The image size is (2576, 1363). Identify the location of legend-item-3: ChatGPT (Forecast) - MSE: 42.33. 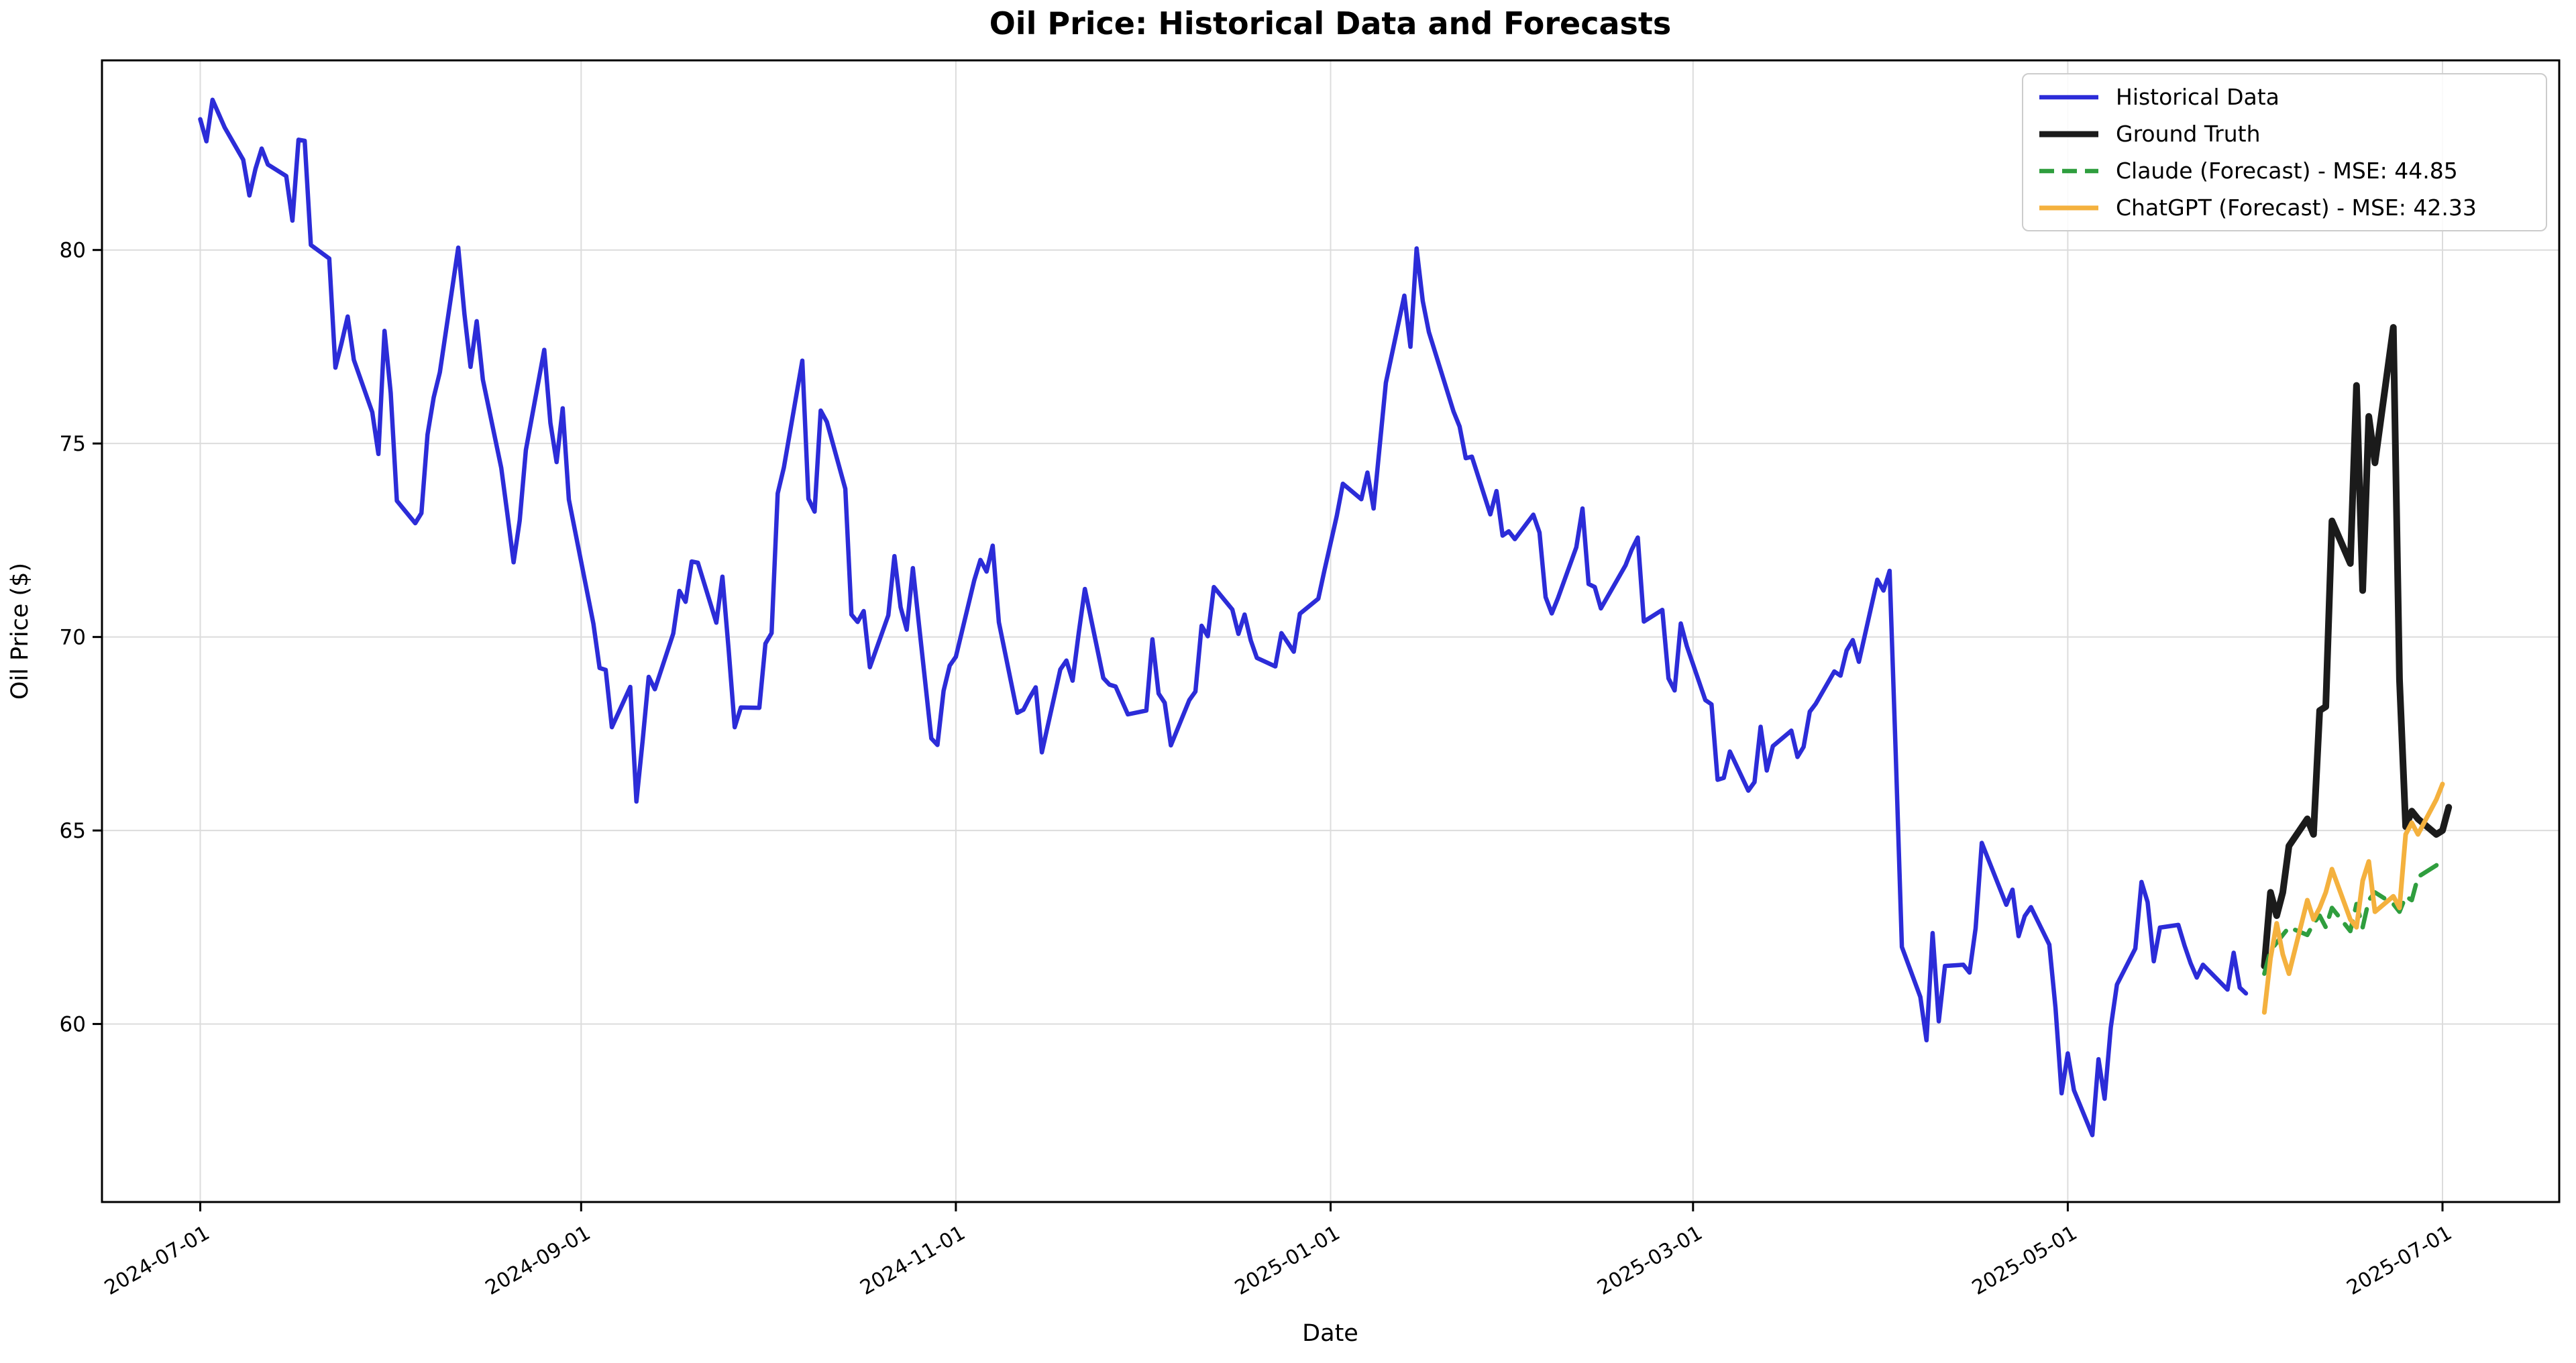
(2288, 207).